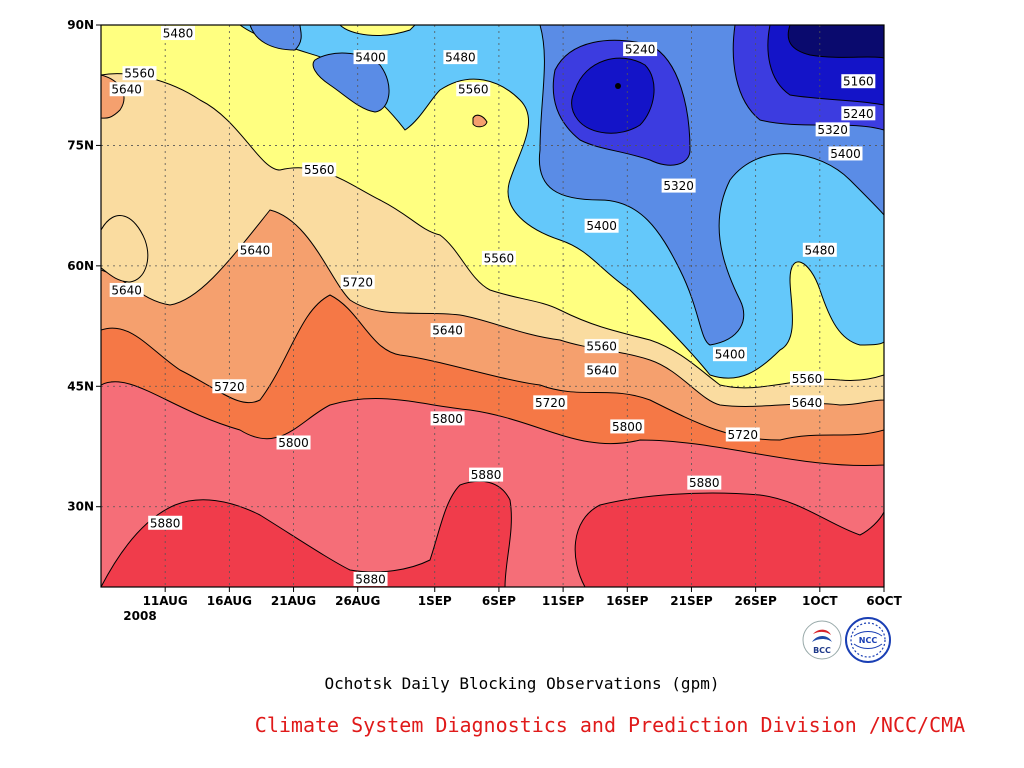  I want to click on band-5480-top, so click(377, 30).